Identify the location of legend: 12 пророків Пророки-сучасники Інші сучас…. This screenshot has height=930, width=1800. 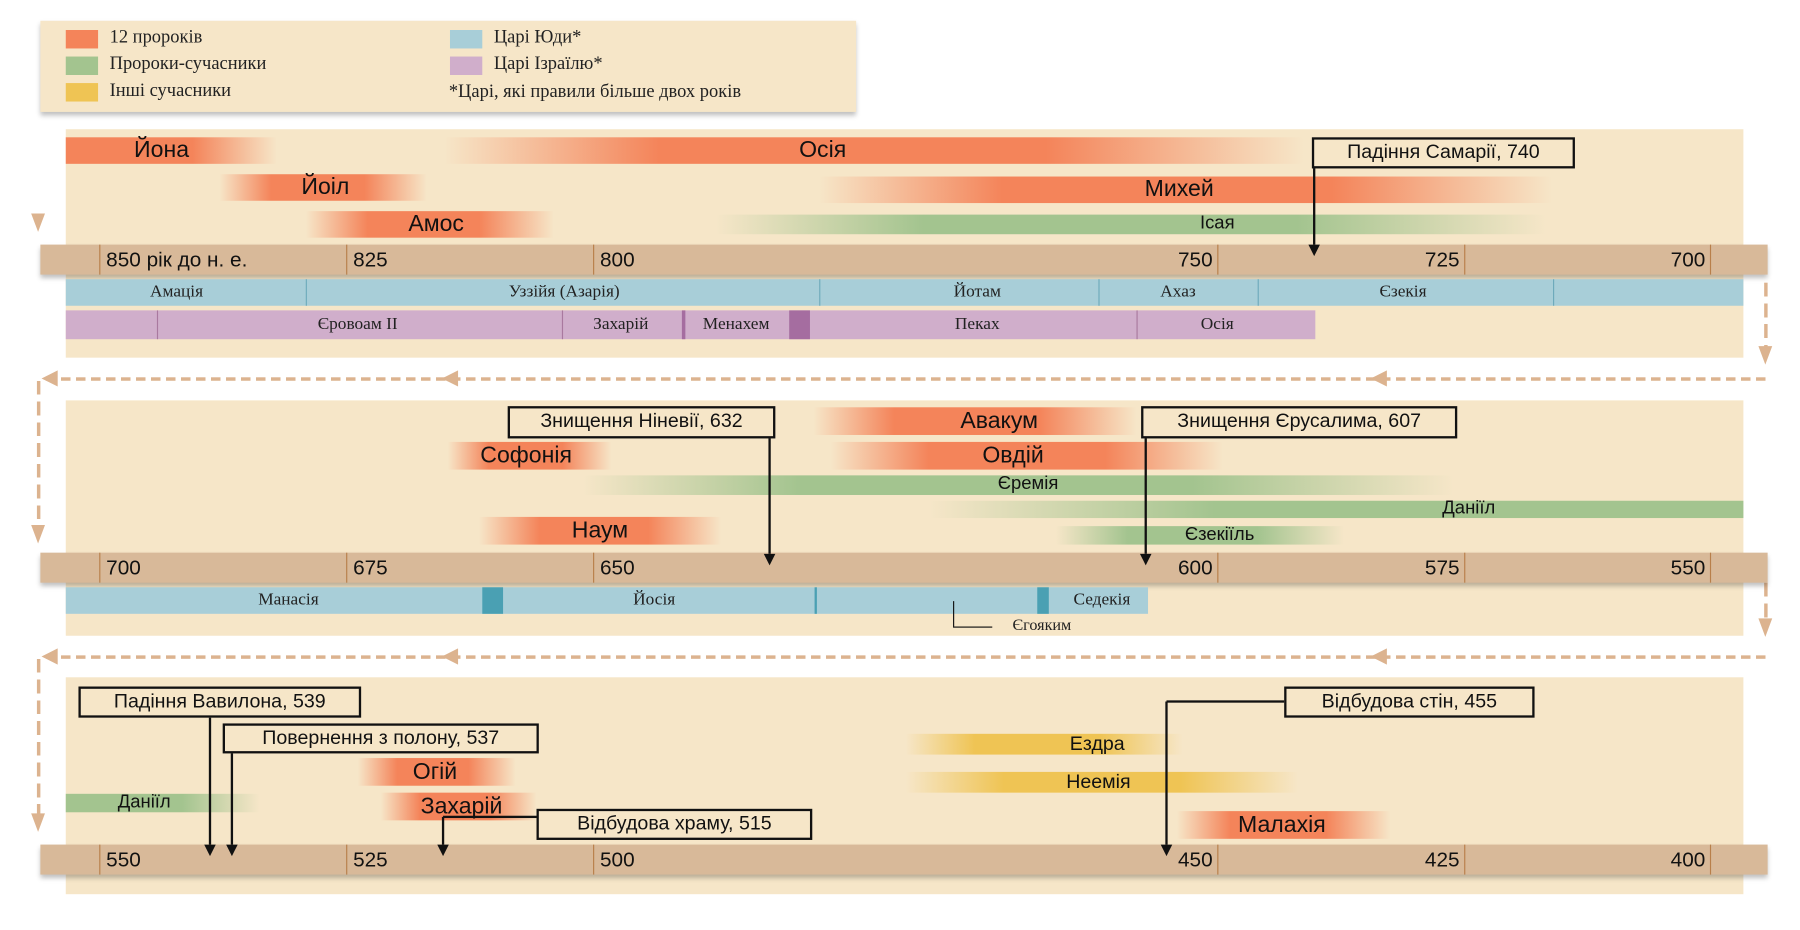
(448, 66).